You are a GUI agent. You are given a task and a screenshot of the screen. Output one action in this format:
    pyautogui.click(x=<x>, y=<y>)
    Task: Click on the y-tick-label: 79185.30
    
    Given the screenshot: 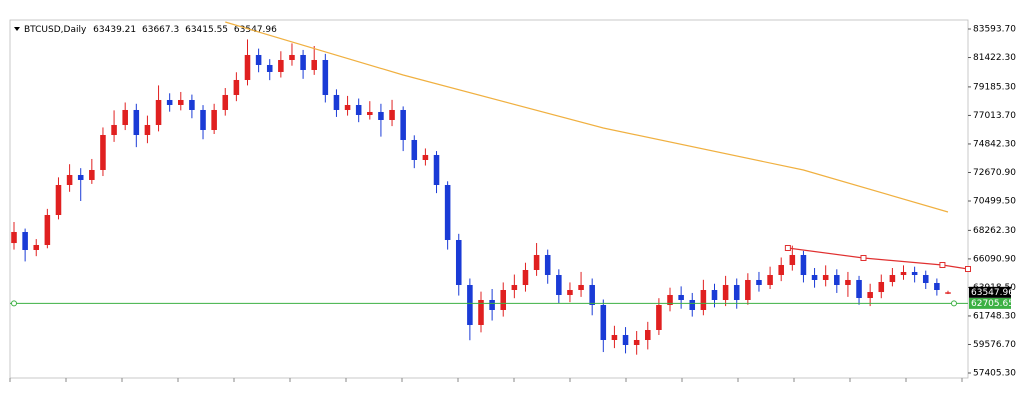 What is the action you would take?
    pyautogui.click(x=994, y=87)
    